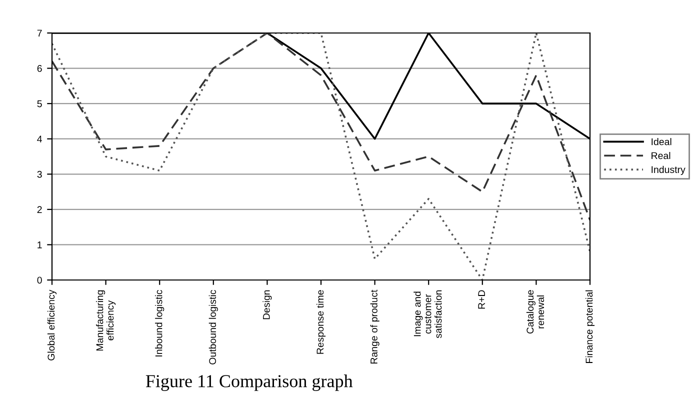 Image resolution: width=692 pixels, height=401 pixels. What do you see at coordinates (39, 280) in the screenshot?
I see `y-tick-label: 0` at bounding box center [39, 280].